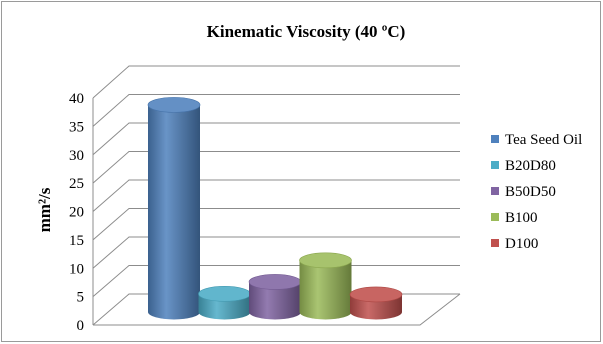 Image resolution: width=603 pixels, height=344 pixels. Describe the element at coordinates (44, 209) in the screenshot. I see `y-axis-label: mm²/s` at that location.